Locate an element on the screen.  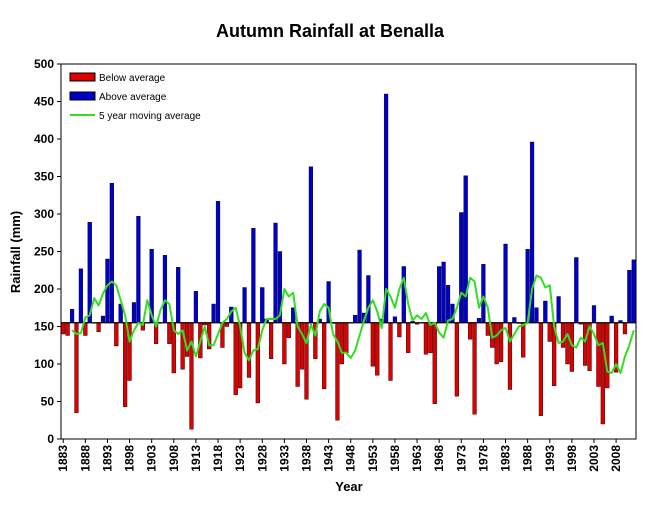
x-tick-label: 1938 is located at coordinates (306, 458).